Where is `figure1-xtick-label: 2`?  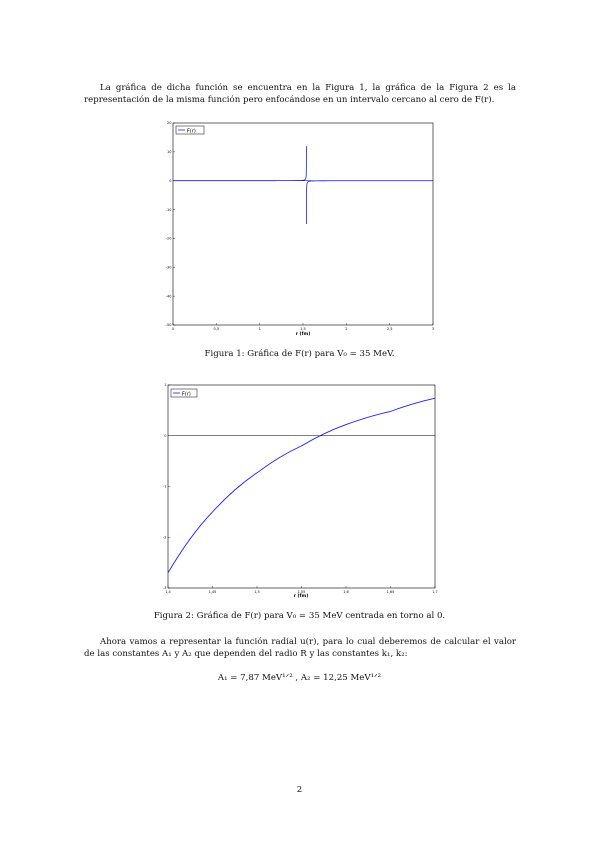
figure1-xtick-label: 2 is located at coordinates (346, 329).